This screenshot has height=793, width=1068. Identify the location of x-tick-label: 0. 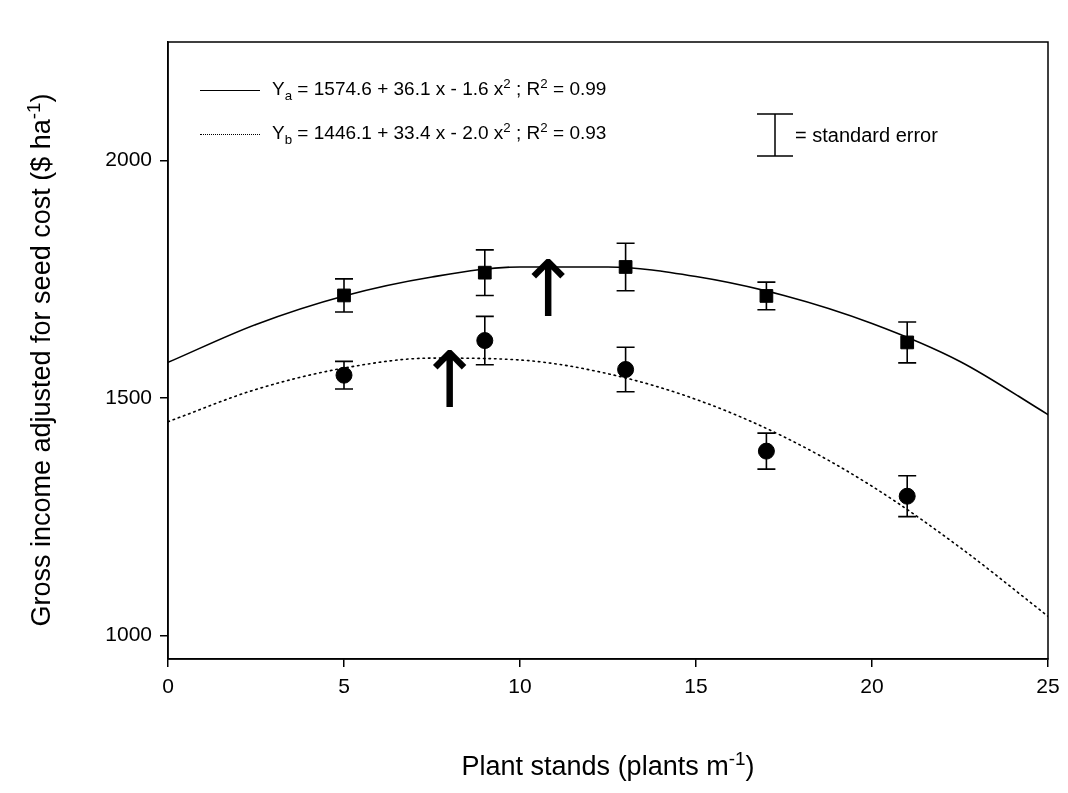
(168, 686).